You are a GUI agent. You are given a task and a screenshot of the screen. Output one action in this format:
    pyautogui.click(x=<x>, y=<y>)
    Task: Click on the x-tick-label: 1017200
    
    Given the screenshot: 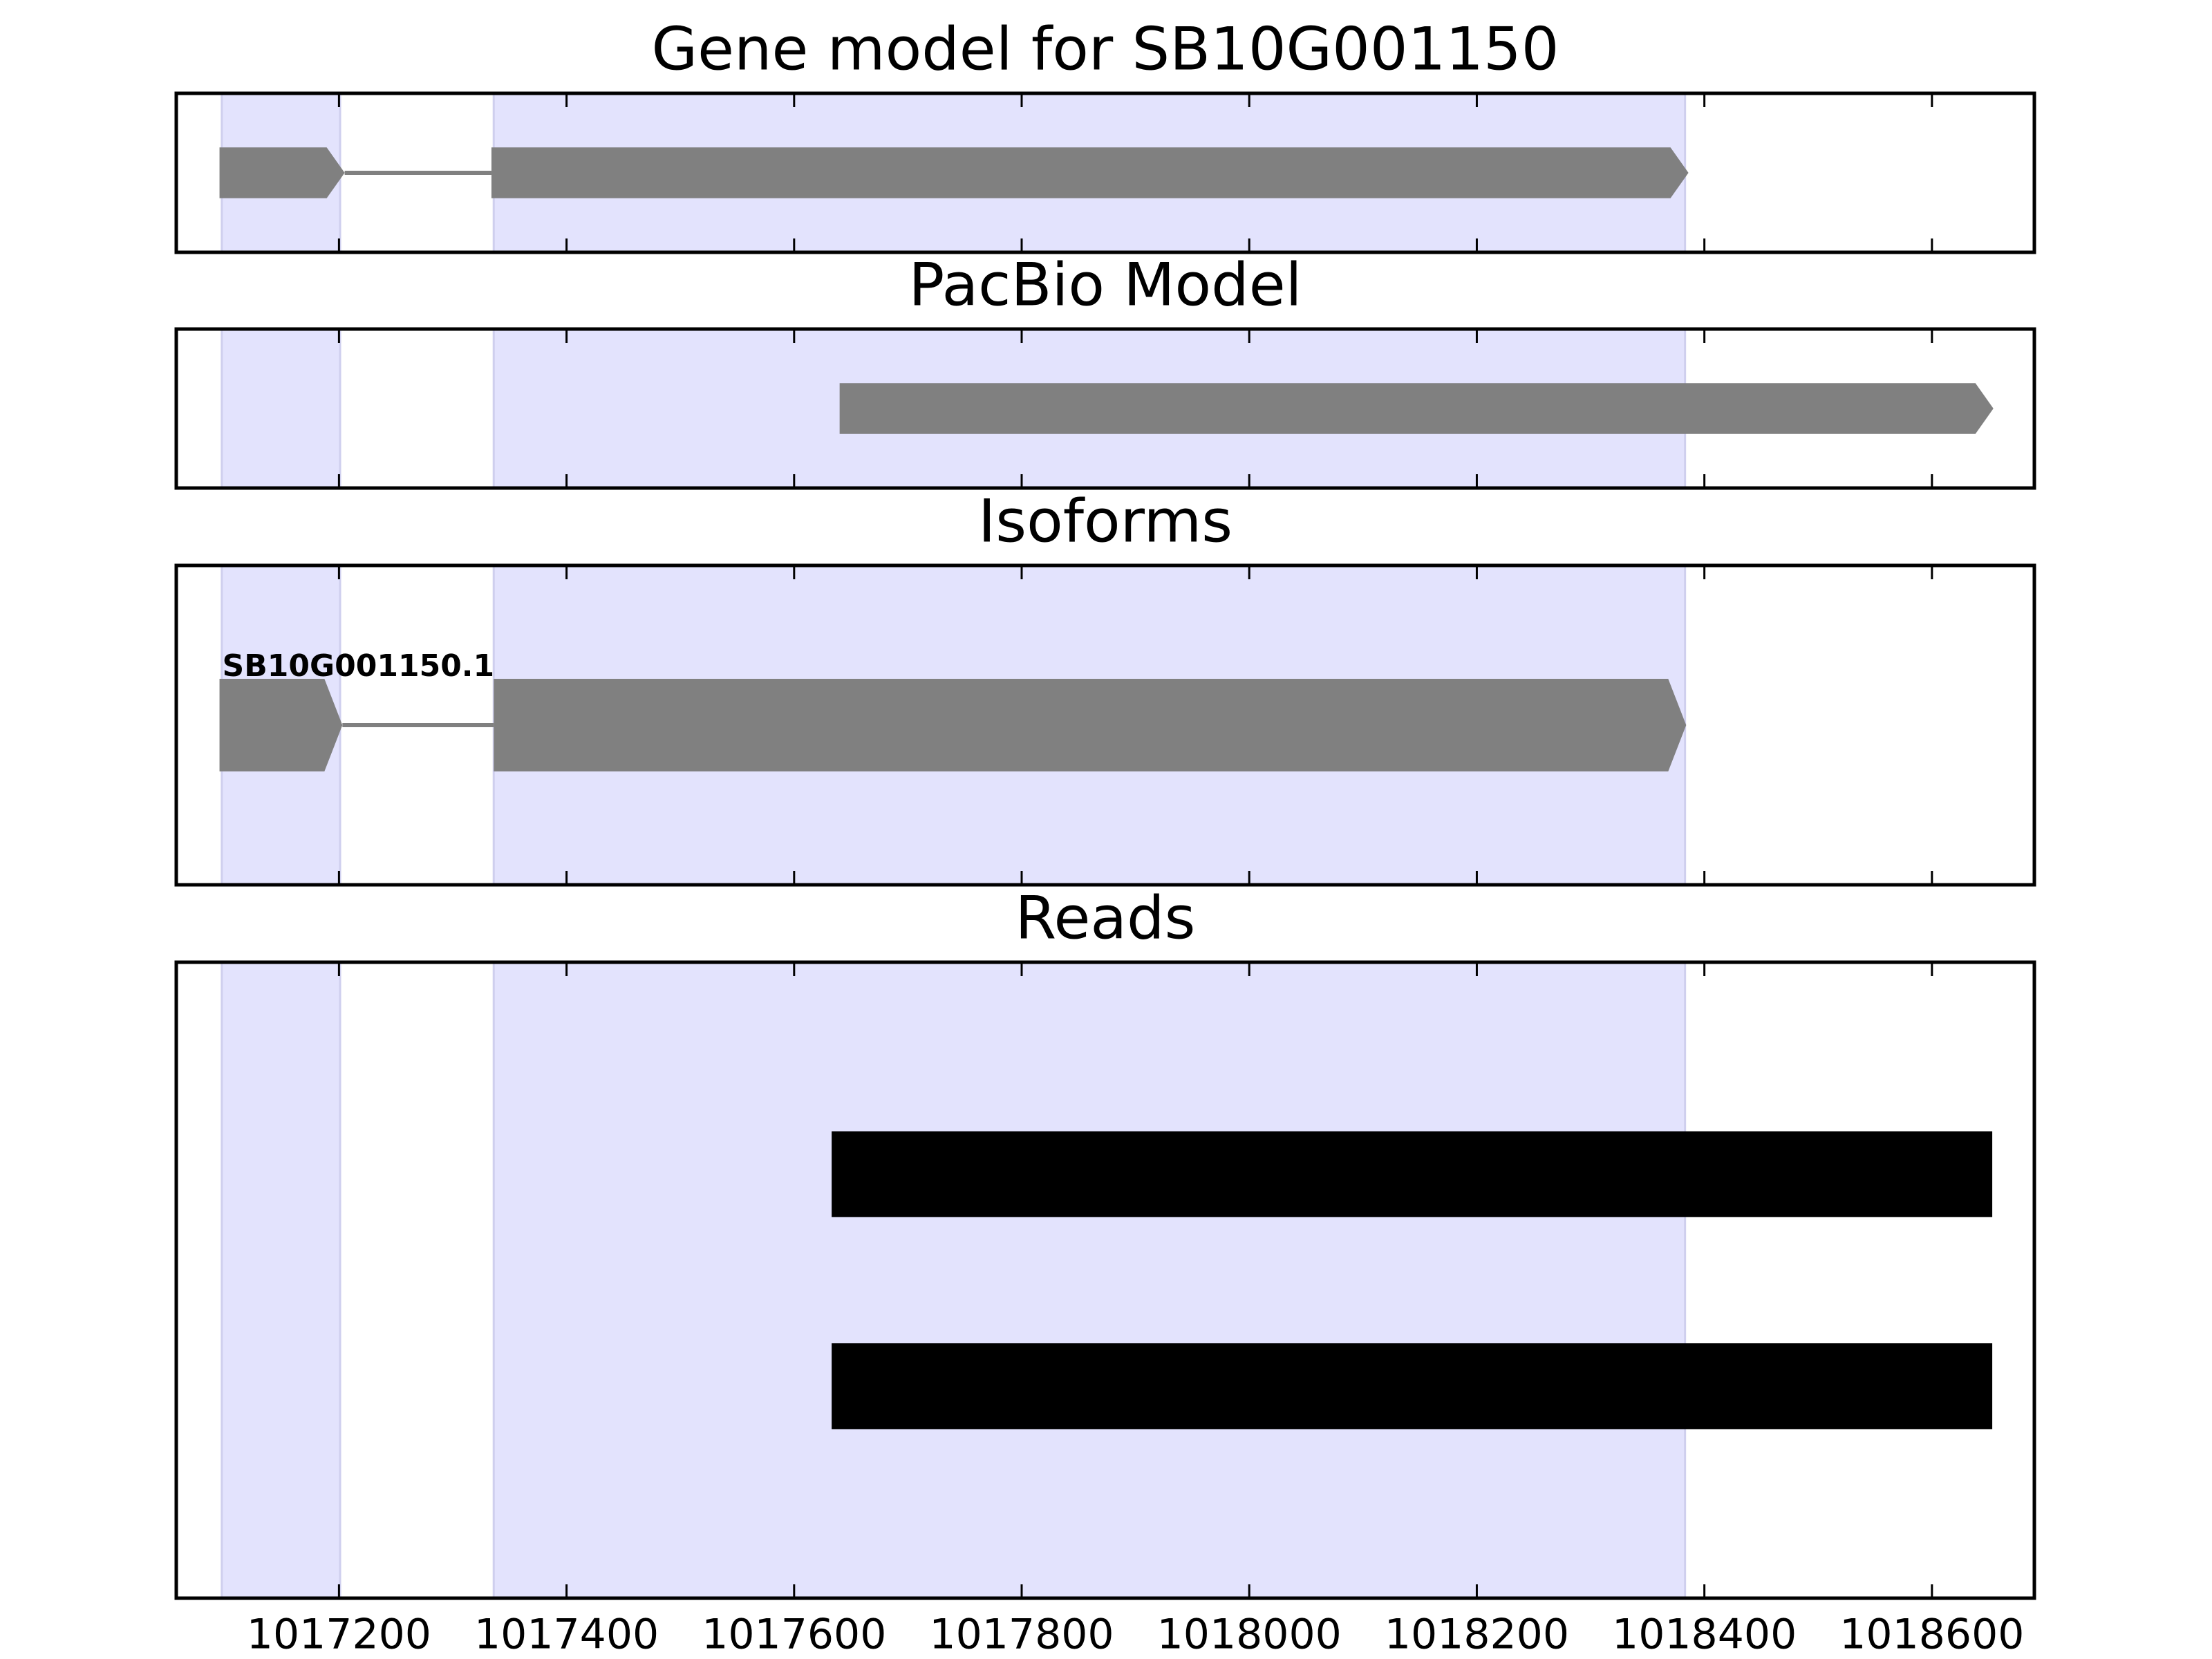 What is the action you would take?
    pyautogui.click(x=339, y=1635)
    